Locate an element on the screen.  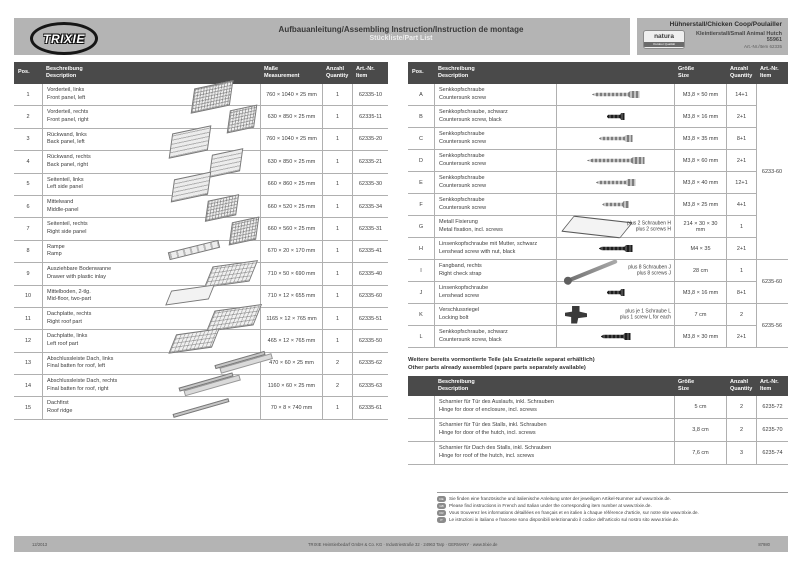
row-description: Mittelboden, 2-tlg. Mid-floor, two-part is located at coordinates (107, 296).